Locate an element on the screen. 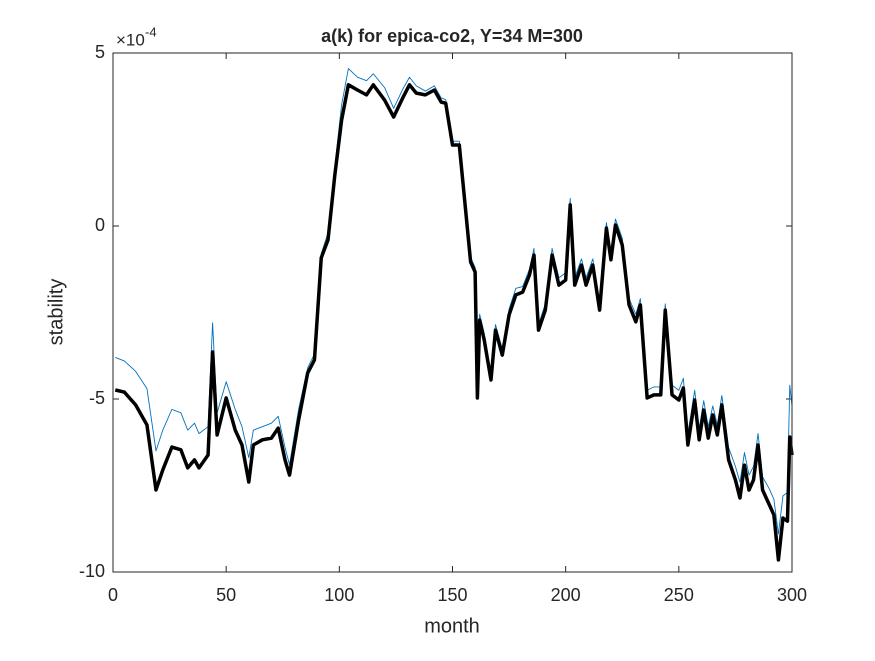 The height and width of the screenshot is (661, 875). x-tick-label: 200 is located at coordinates (566, 595).